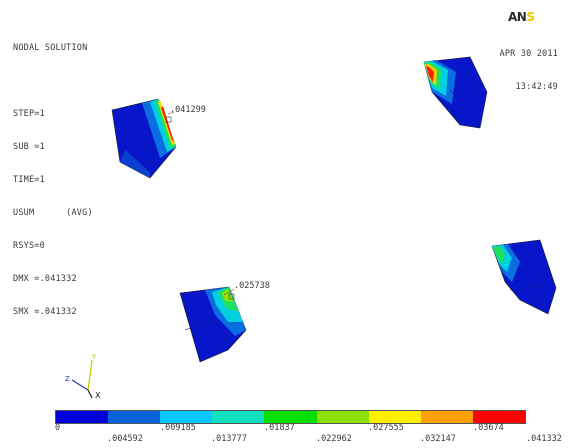 The height and width of the screenshot is (448, 571). What do you see at coordinates (125, 439) in the screenshot?
I see `legend-label-bottom: .004592` at bounding box center [125, 439].